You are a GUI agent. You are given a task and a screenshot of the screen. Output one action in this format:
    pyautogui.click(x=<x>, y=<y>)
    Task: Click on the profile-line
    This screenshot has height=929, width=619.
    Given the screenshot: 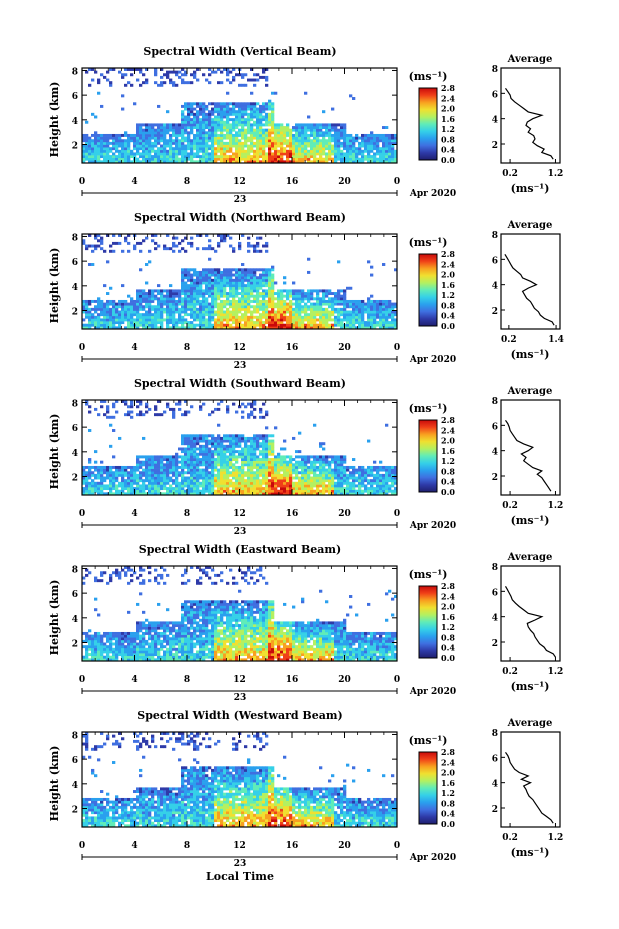 What is the action you would take?
    pyautogui.click(x=529, y=123)
    